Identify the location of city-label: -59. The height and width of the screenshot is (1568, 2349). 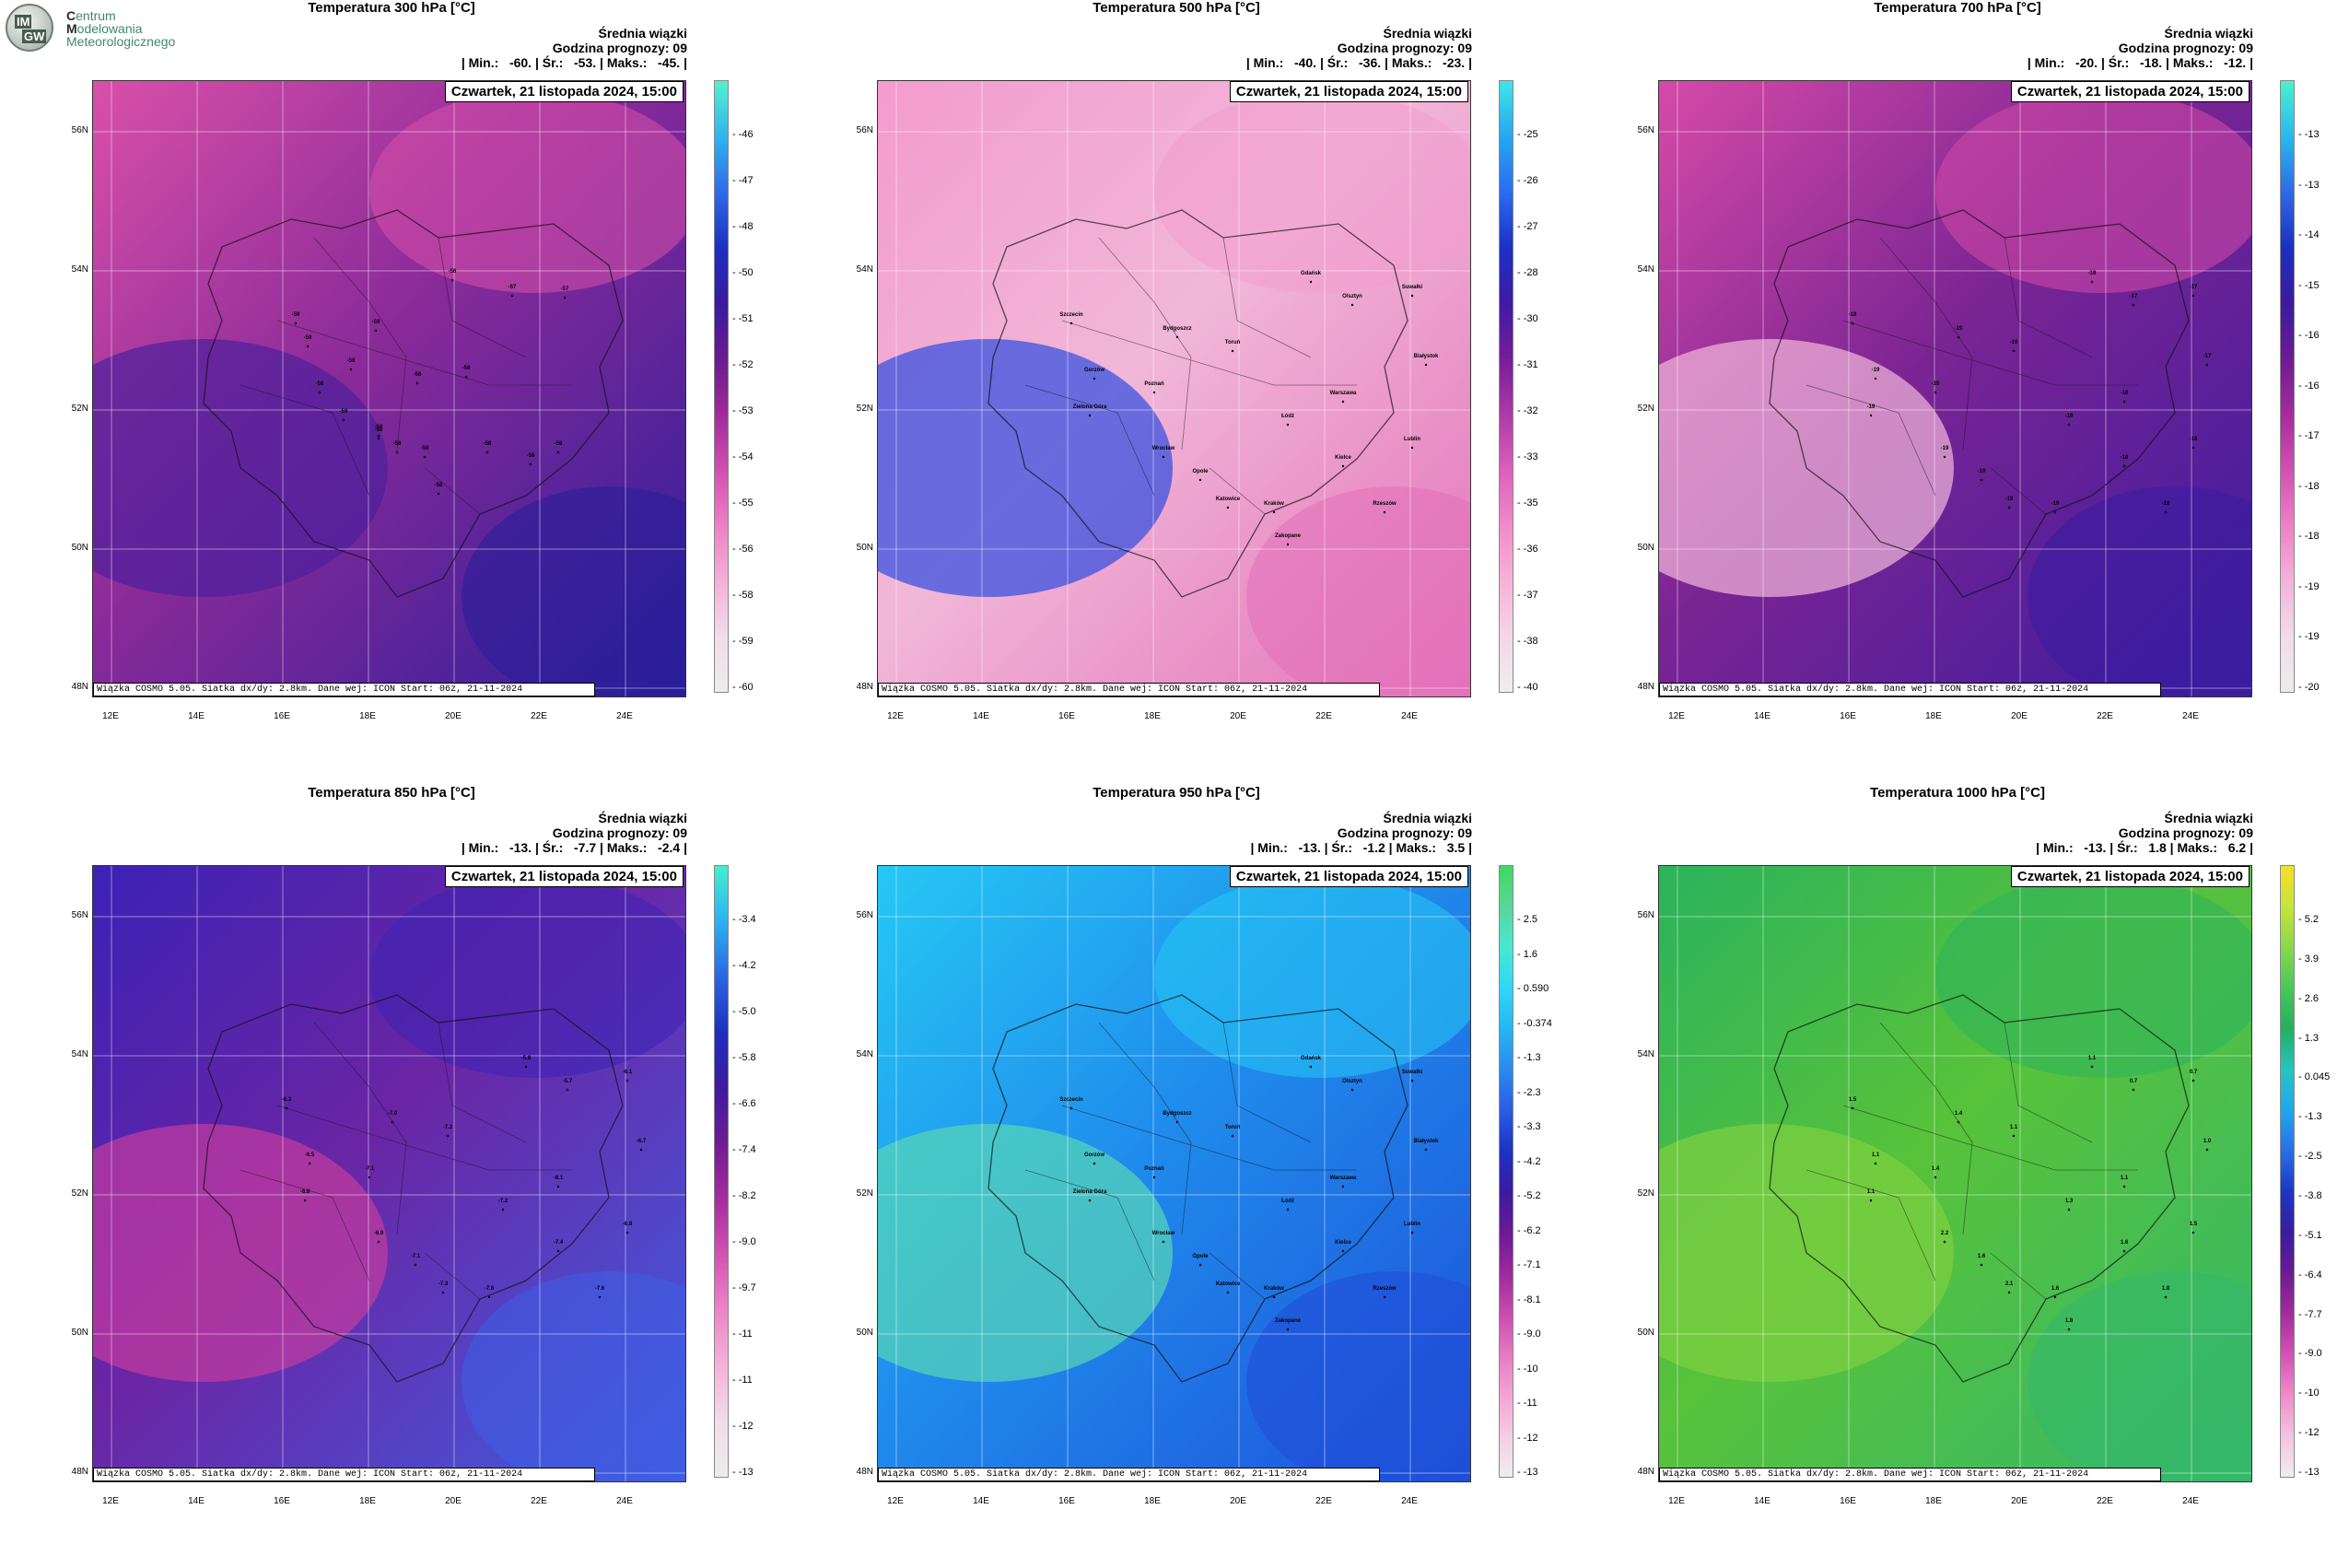
(379, 427).